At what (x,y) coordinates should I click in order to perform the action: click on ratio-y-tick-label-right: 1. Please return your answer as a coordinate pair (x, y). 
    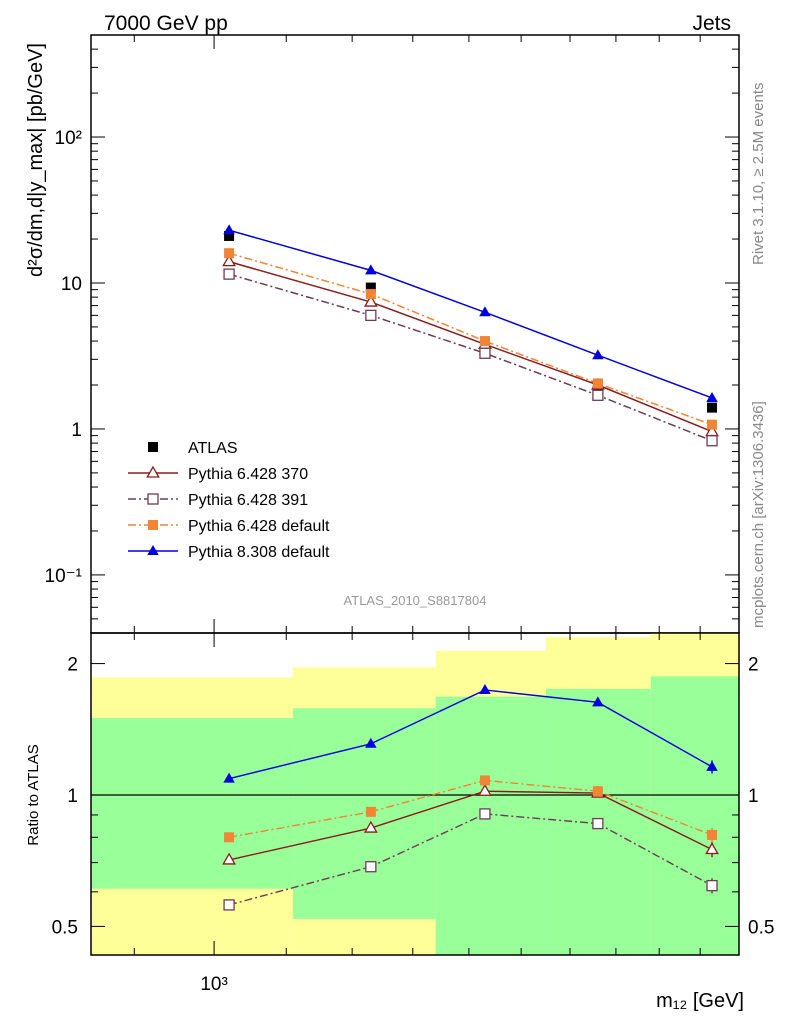
    Looking at the image, I should click on (753, 796).